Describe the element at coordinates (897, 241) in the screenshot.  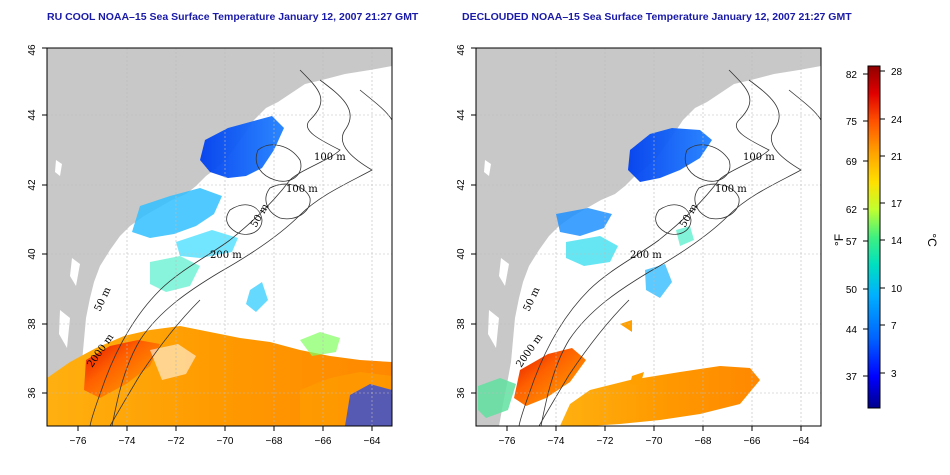
I see `celsius-tick: 14` at that location.